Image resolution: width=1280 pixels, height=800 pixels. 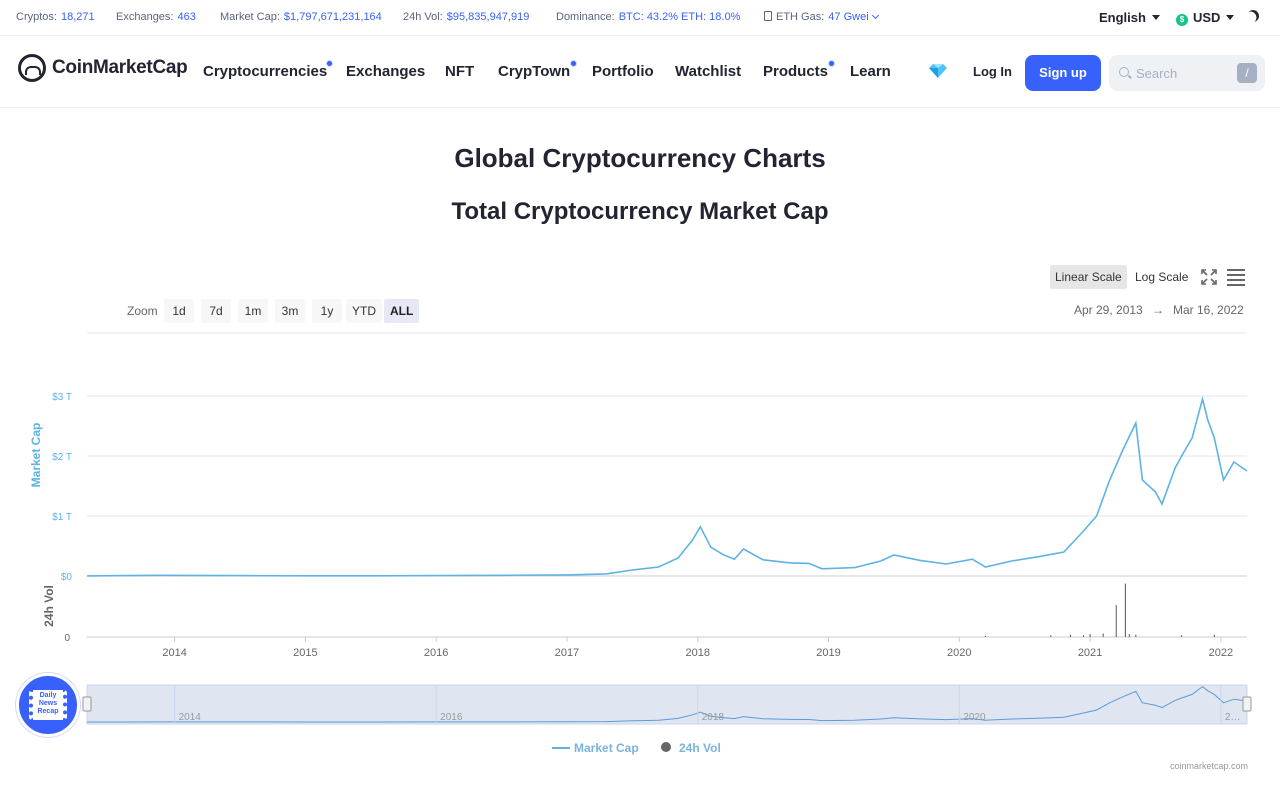 What do you see at coordinates (1108, 310) in the screenshot?
I see `date-from: Apr 29, 2013` at bounding box center [1108, 310].